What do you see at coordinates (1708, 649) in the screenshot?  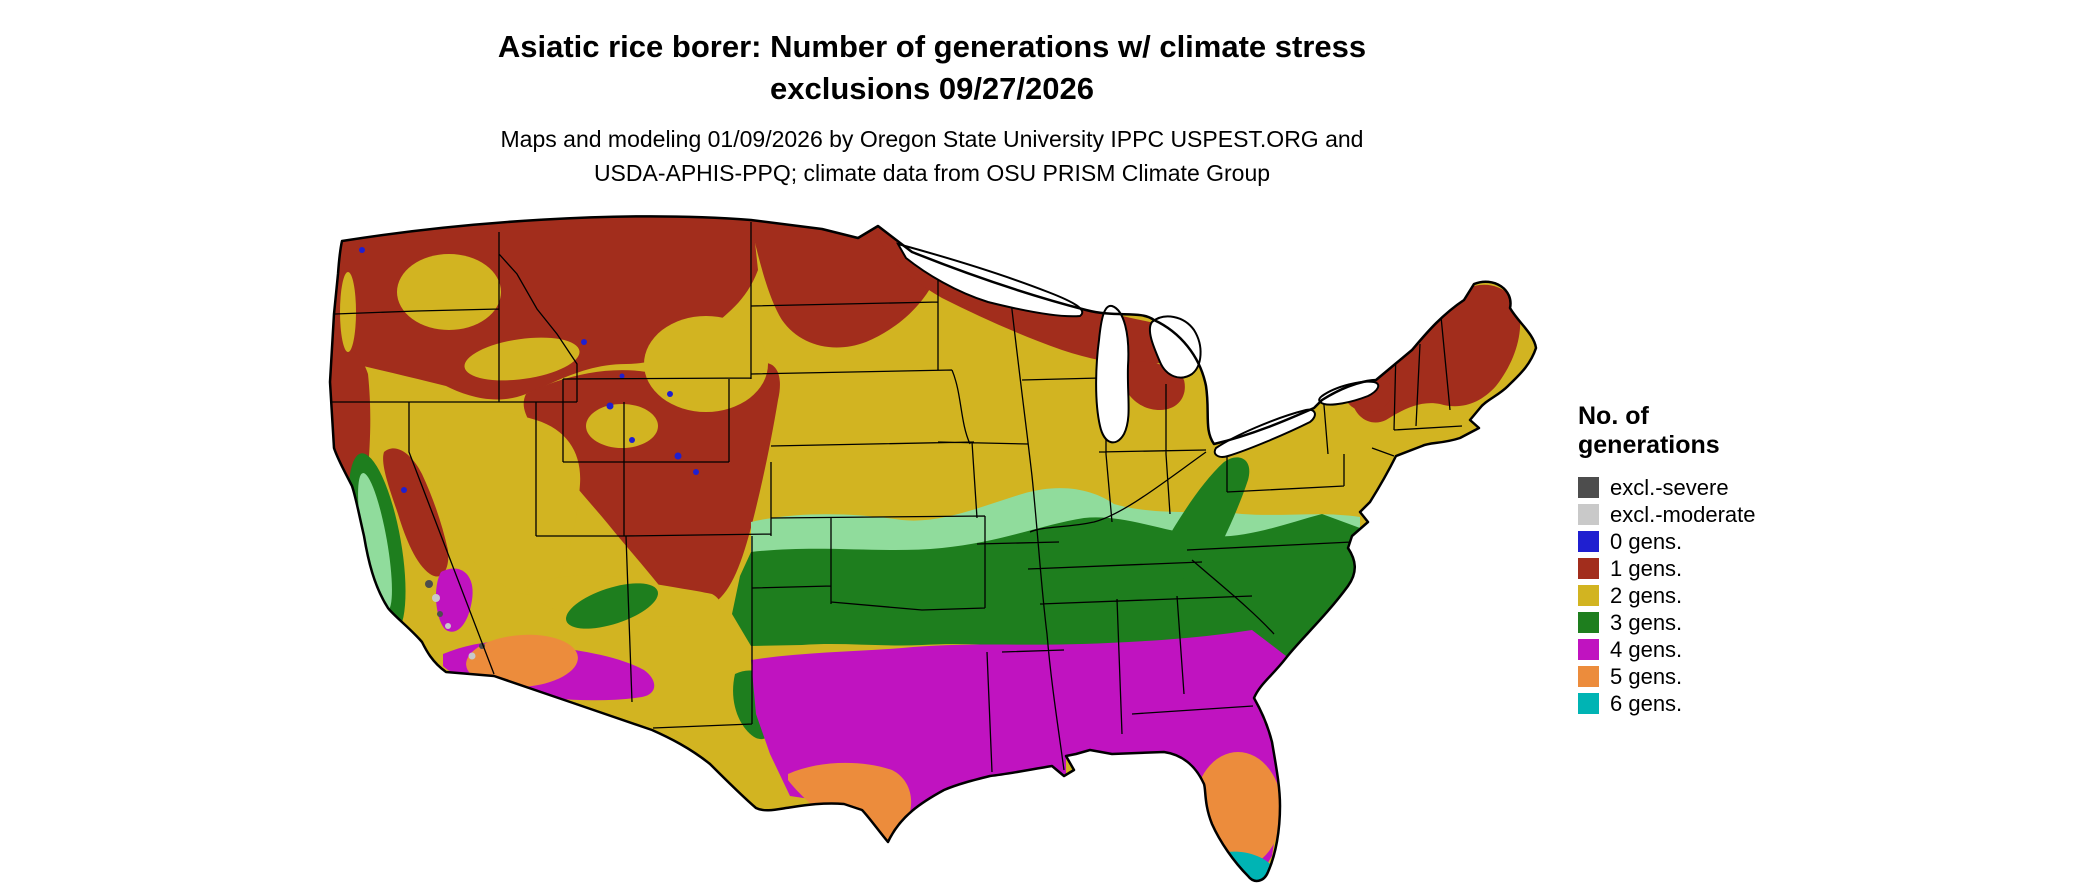 I see `legend-item: 4 gens.` at bounding box center [1708, 649].